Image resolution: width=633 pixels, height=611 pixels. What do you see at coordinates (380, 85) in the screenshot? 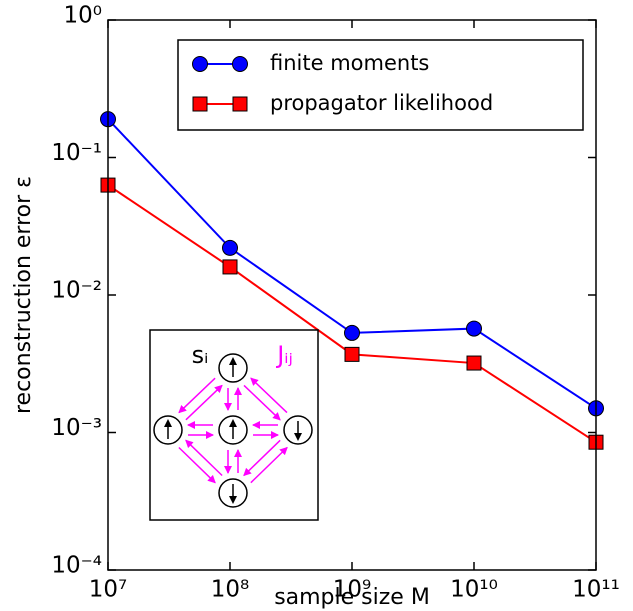
I see `legend-box` at bounding box center [380, 85].